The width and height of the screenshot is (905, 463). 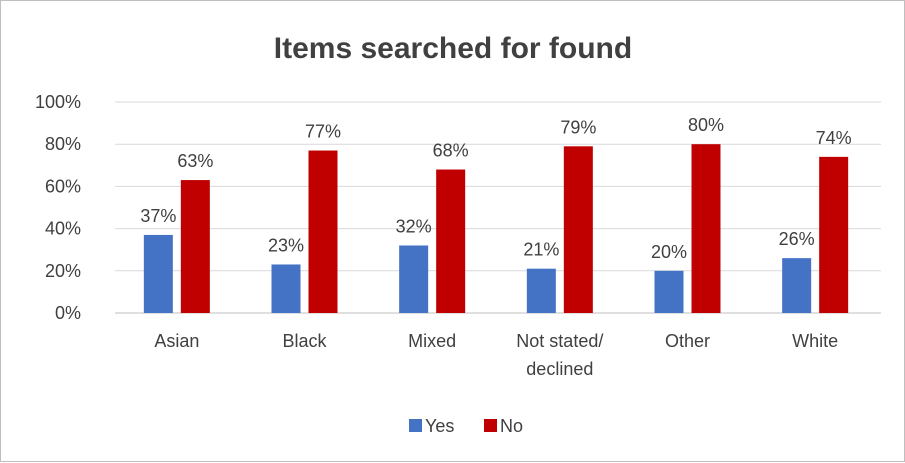 I want to click on y-tick-label: 20%, so click(x=63, y=271).